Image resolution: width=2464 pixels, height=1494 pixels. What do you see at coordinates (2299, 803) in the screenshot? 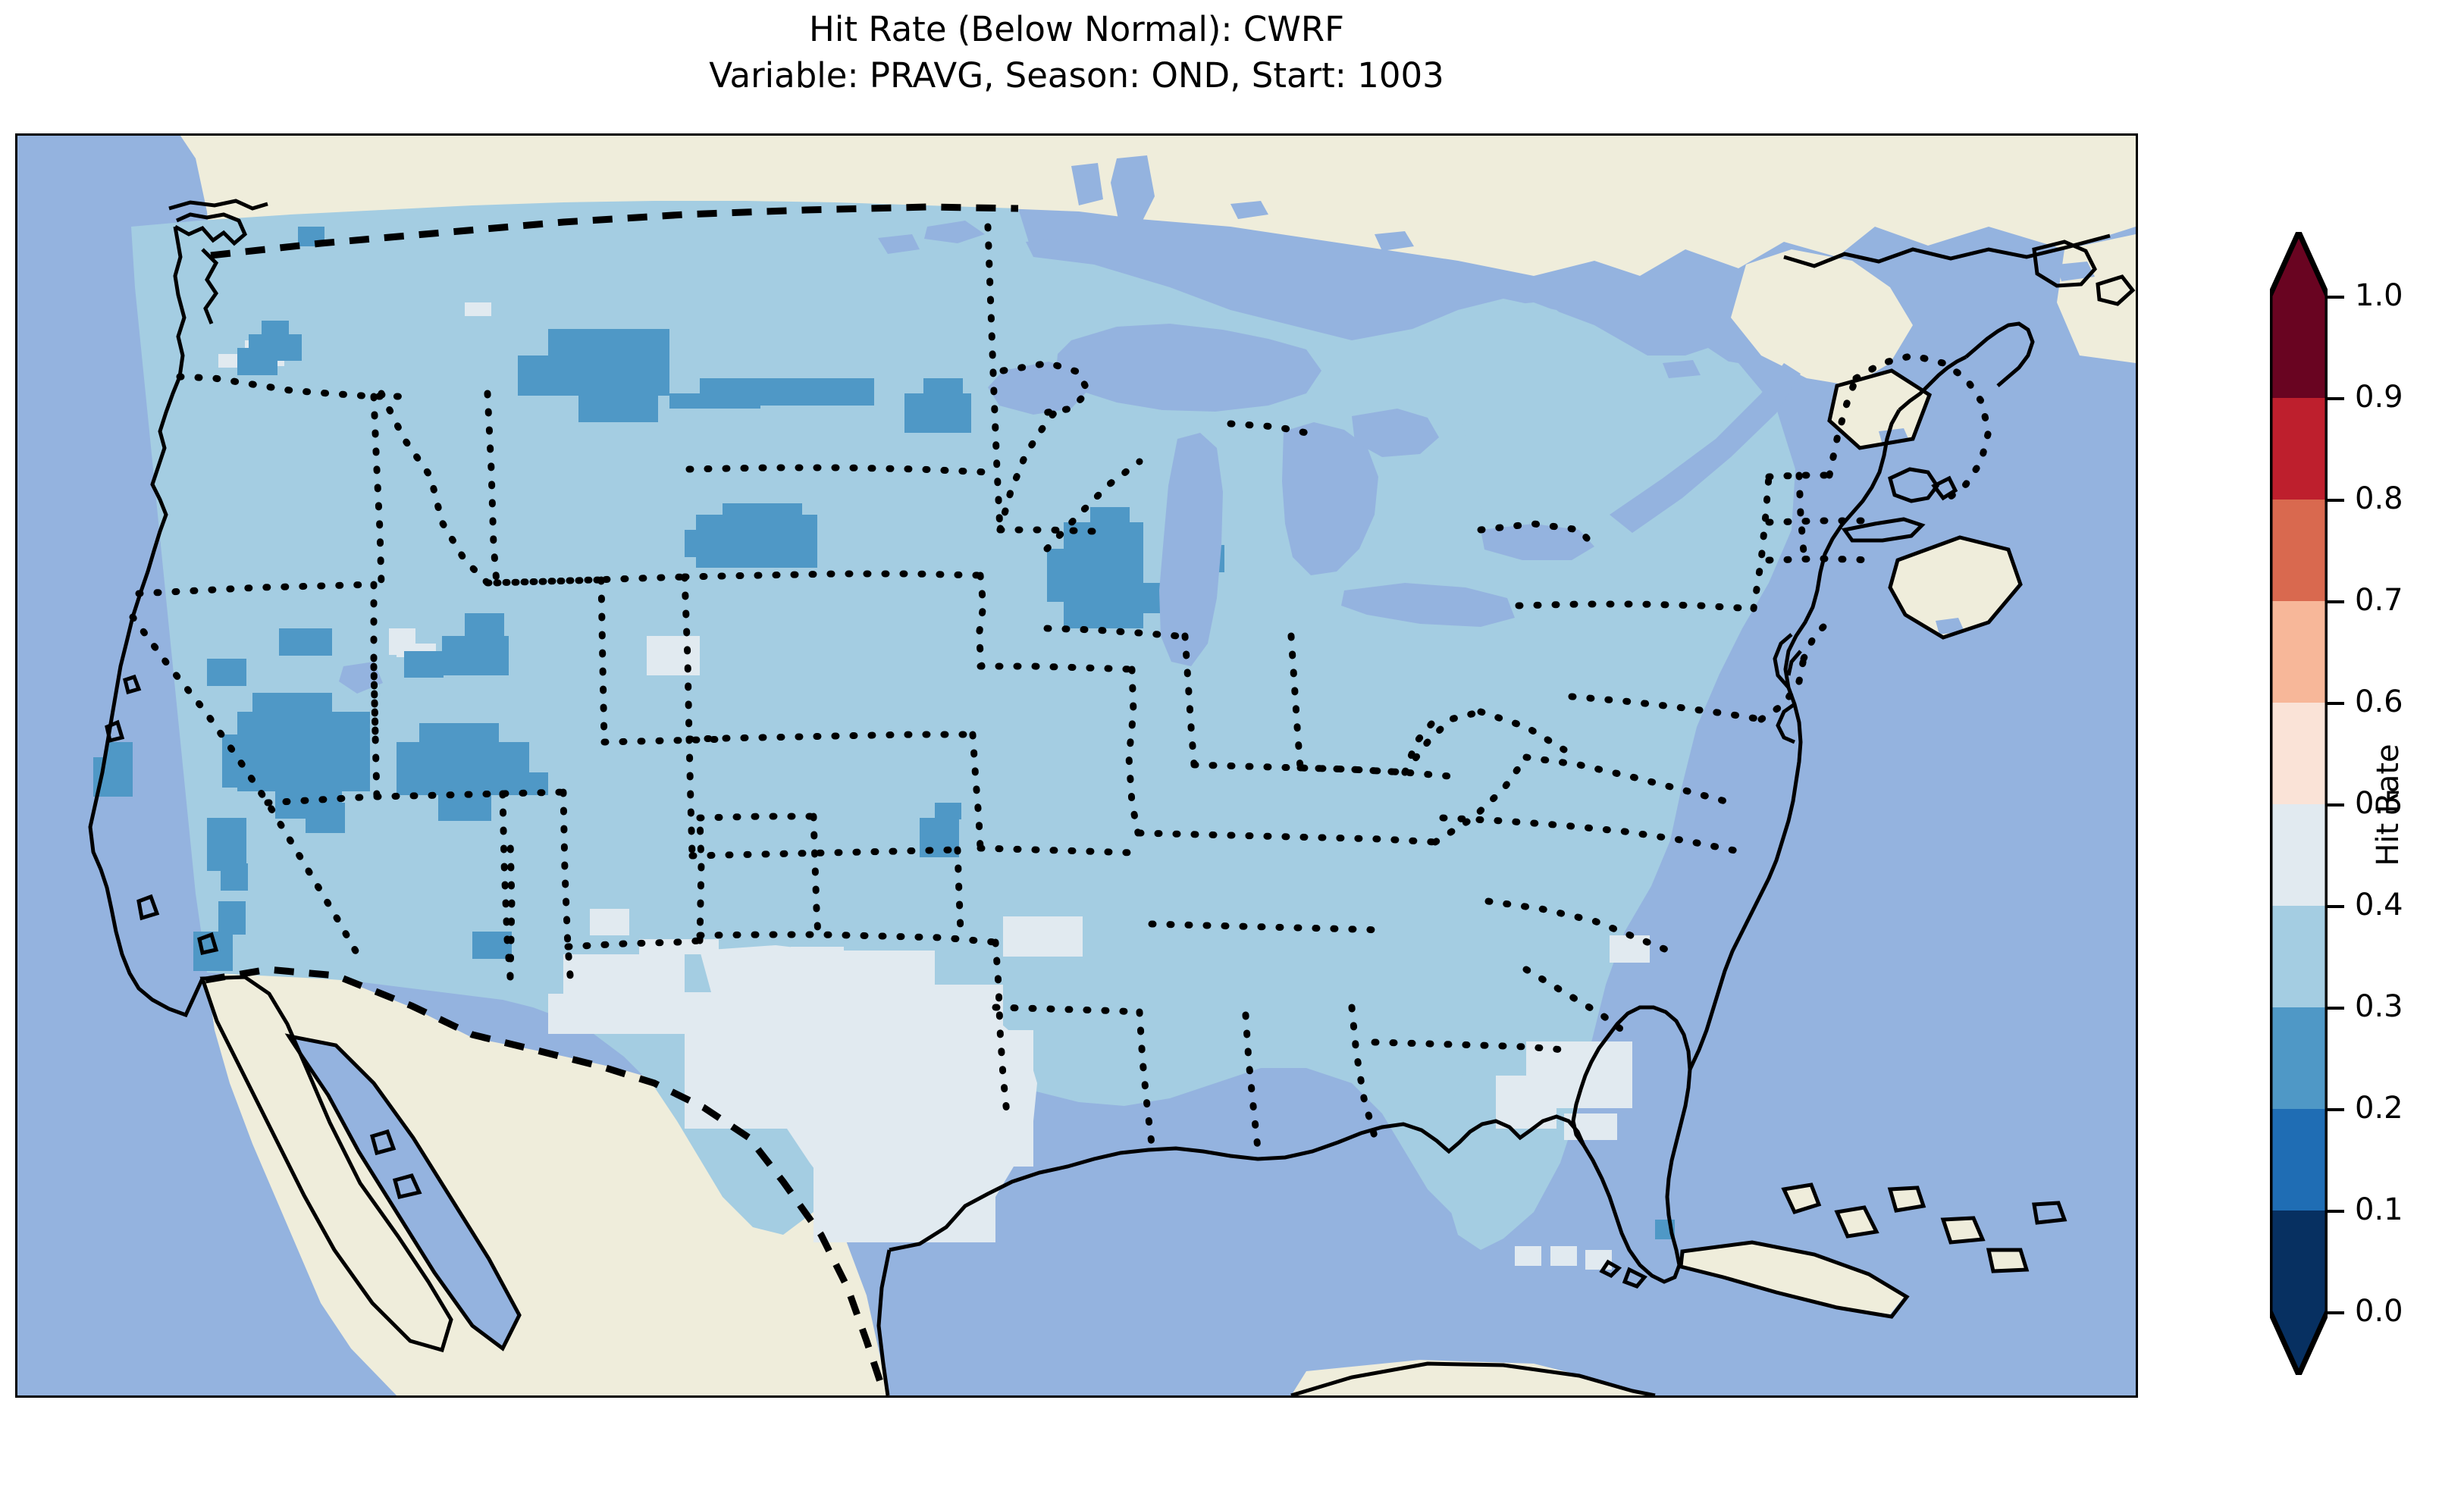
I see `colorbar` at bounding box center [2299, 803].